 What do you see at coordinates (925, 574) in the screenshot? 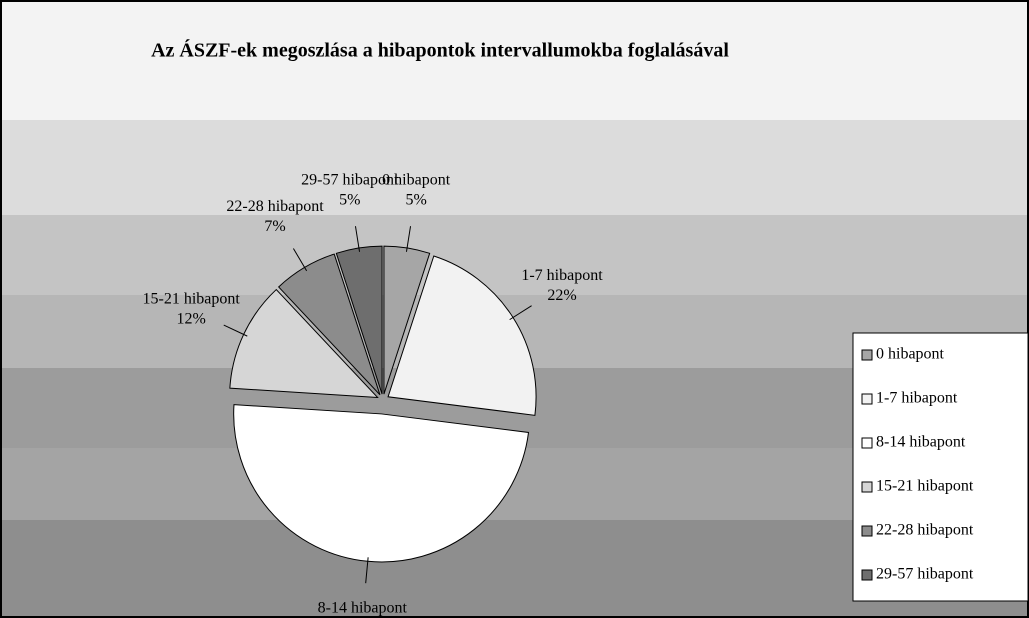
I see `legend-label: 29-57 hibapont` at bounding box center [925, 574].